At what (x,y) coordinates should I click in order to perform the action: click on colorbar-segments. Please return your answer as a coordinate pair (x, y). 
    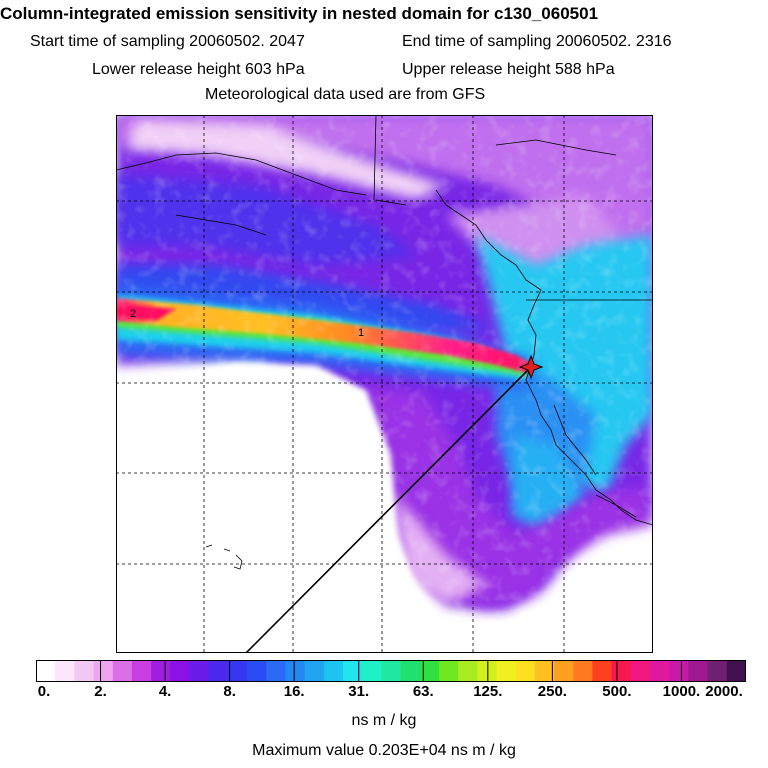
    Looking at the image, I should click on (391, 671).